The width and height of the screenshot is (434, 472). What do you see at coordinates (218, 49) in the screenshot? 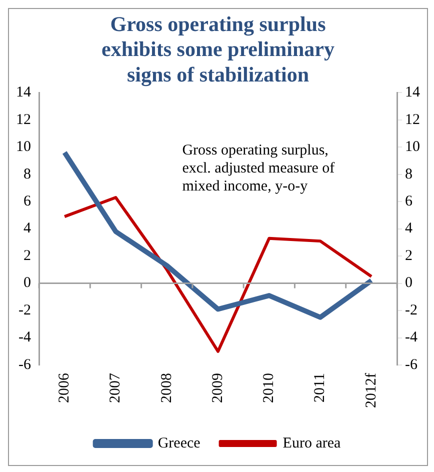
I see `chart-title: Gross operating surplus exhibits some preliminary signs of stabilization` at bounding box center [218, 49].